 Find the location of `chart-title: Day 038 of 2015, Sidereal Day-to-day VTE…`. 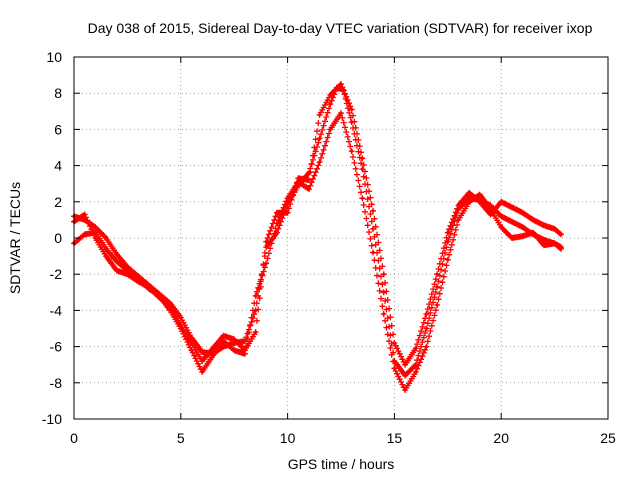

chart-title: Day 038 of 2015, Sidereal Day-to-day VTE… is located at coordinates (340, 28).